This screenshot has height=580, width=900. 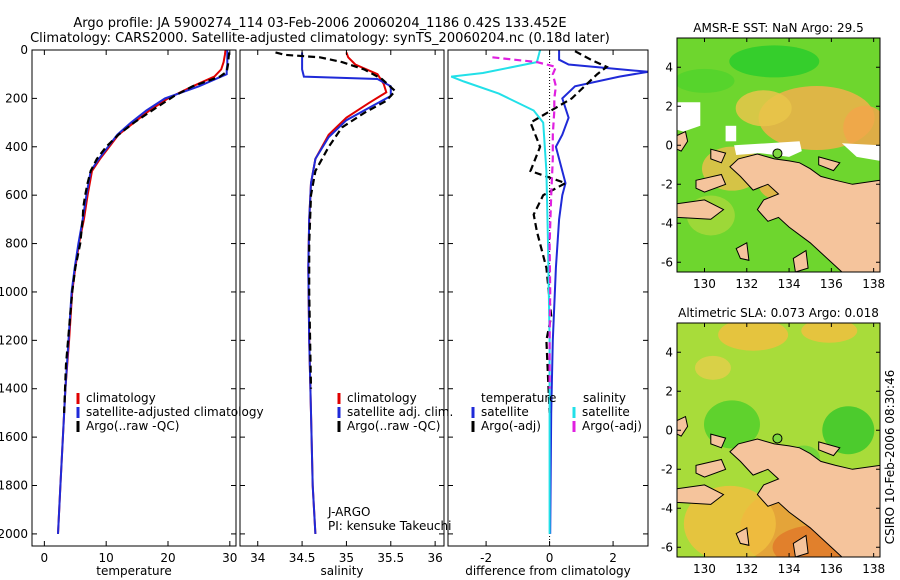 What do you see at coordinates (257, 558) in the screenshot?
I see `x-tick-label: 34` at bounding box center [257, 558].